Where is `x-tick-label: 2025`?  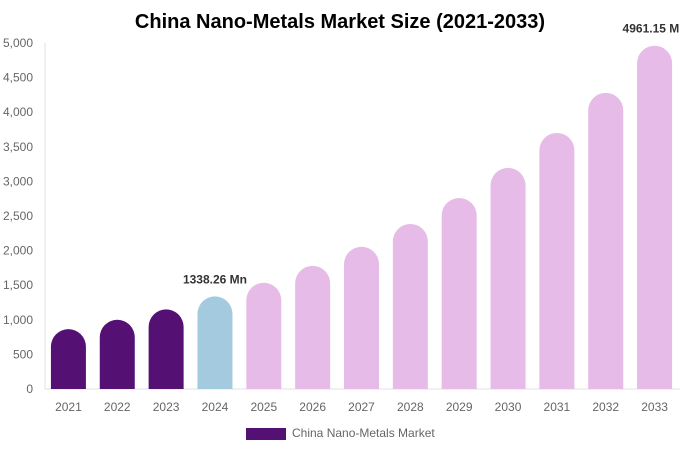
x-tick-label: 2025 is located at coordinates (263, 407).